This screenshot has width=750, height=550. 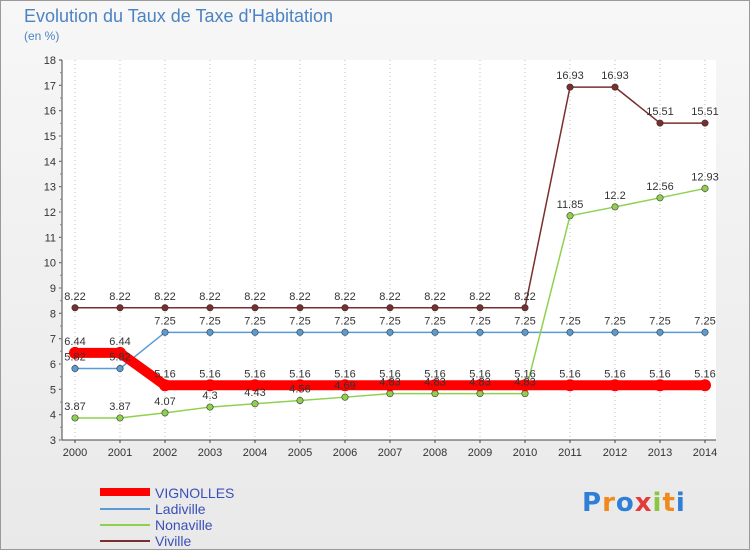 I want to click on point-nonaville-2003, so click(x=210, y=407).